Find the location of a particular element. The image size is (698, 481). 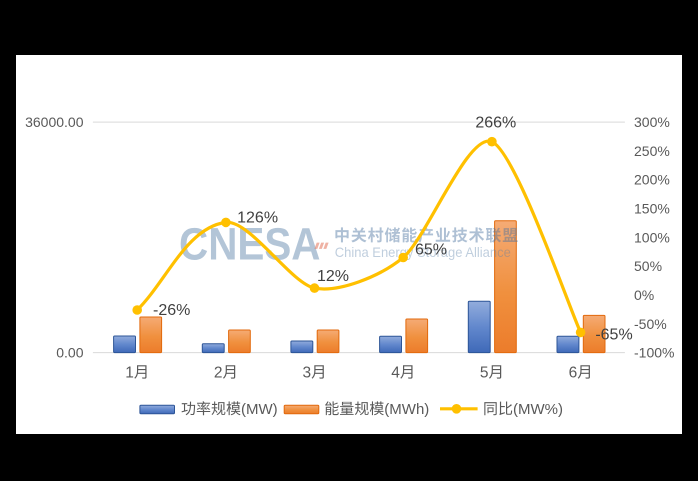

svg-text: 126% is located at coordinates (257, 217).